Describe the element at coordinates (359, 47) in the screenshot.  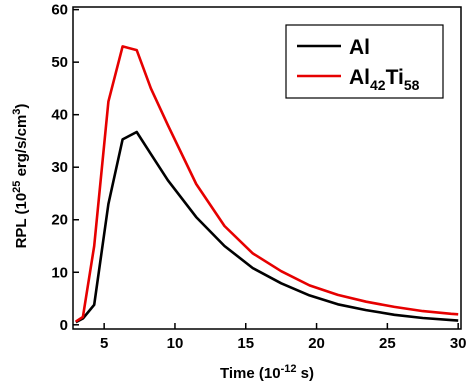
I see `legend-label-al: Al` at that location.